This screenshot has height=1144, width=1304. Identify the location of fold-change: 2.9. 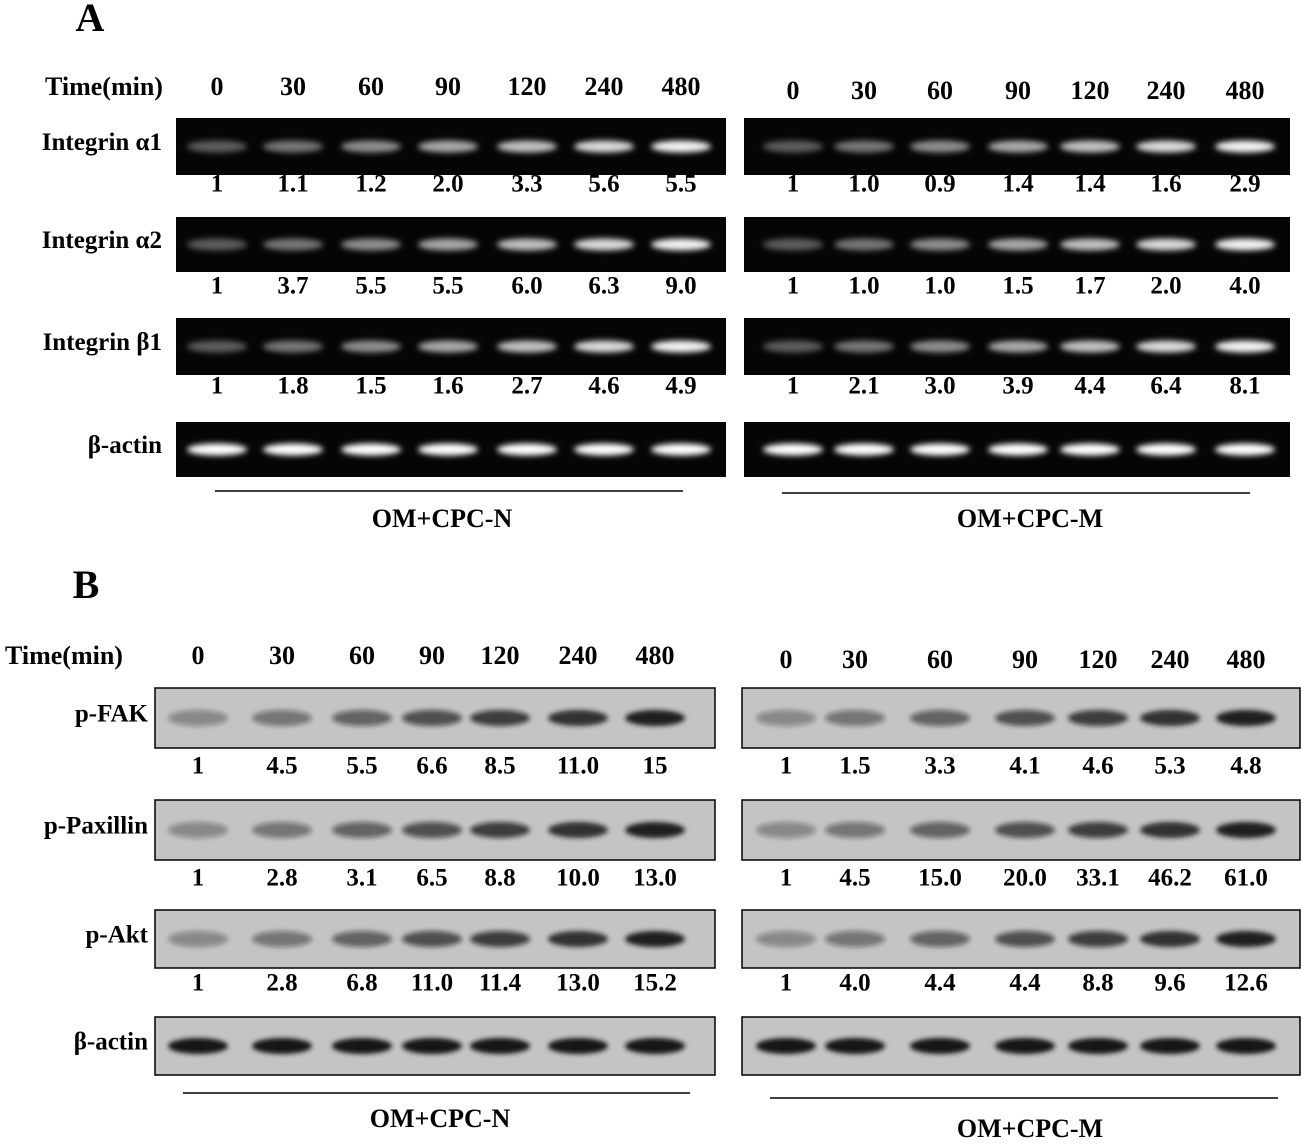
(1244, 184).